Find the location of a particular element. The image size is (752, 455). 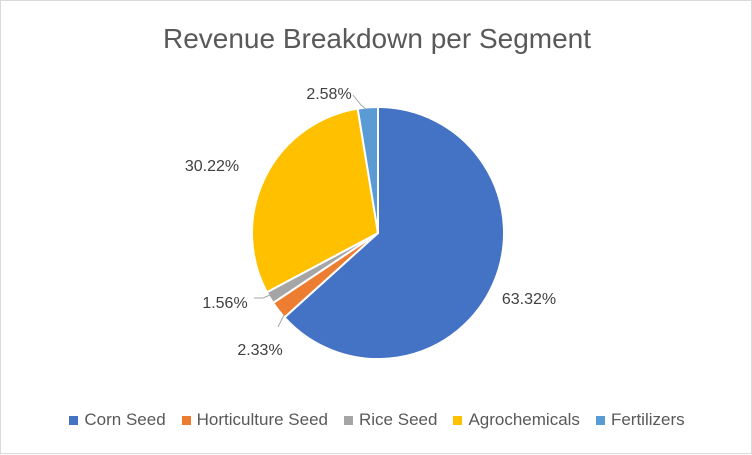

legend-item: Horticulture Seed is located at coordinates (254, 420).